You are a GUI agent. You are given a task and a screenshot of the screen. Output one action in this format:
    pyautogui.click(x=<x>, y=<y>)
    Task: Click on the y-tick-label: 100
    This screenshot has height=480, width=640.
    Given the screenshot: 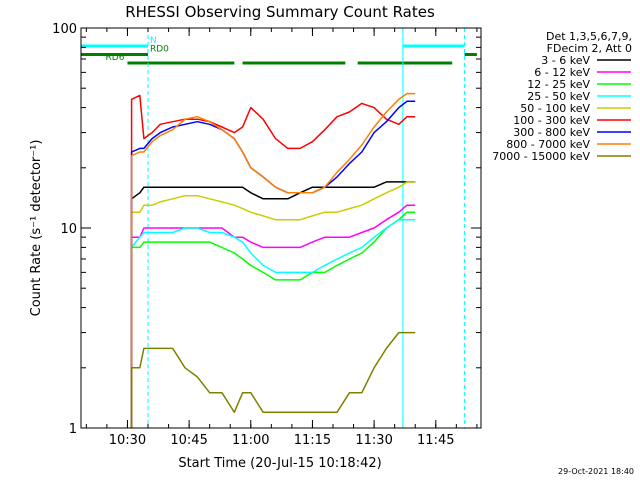 What is the action you would take?
    pyautogui.click(x=64, y=29)
    